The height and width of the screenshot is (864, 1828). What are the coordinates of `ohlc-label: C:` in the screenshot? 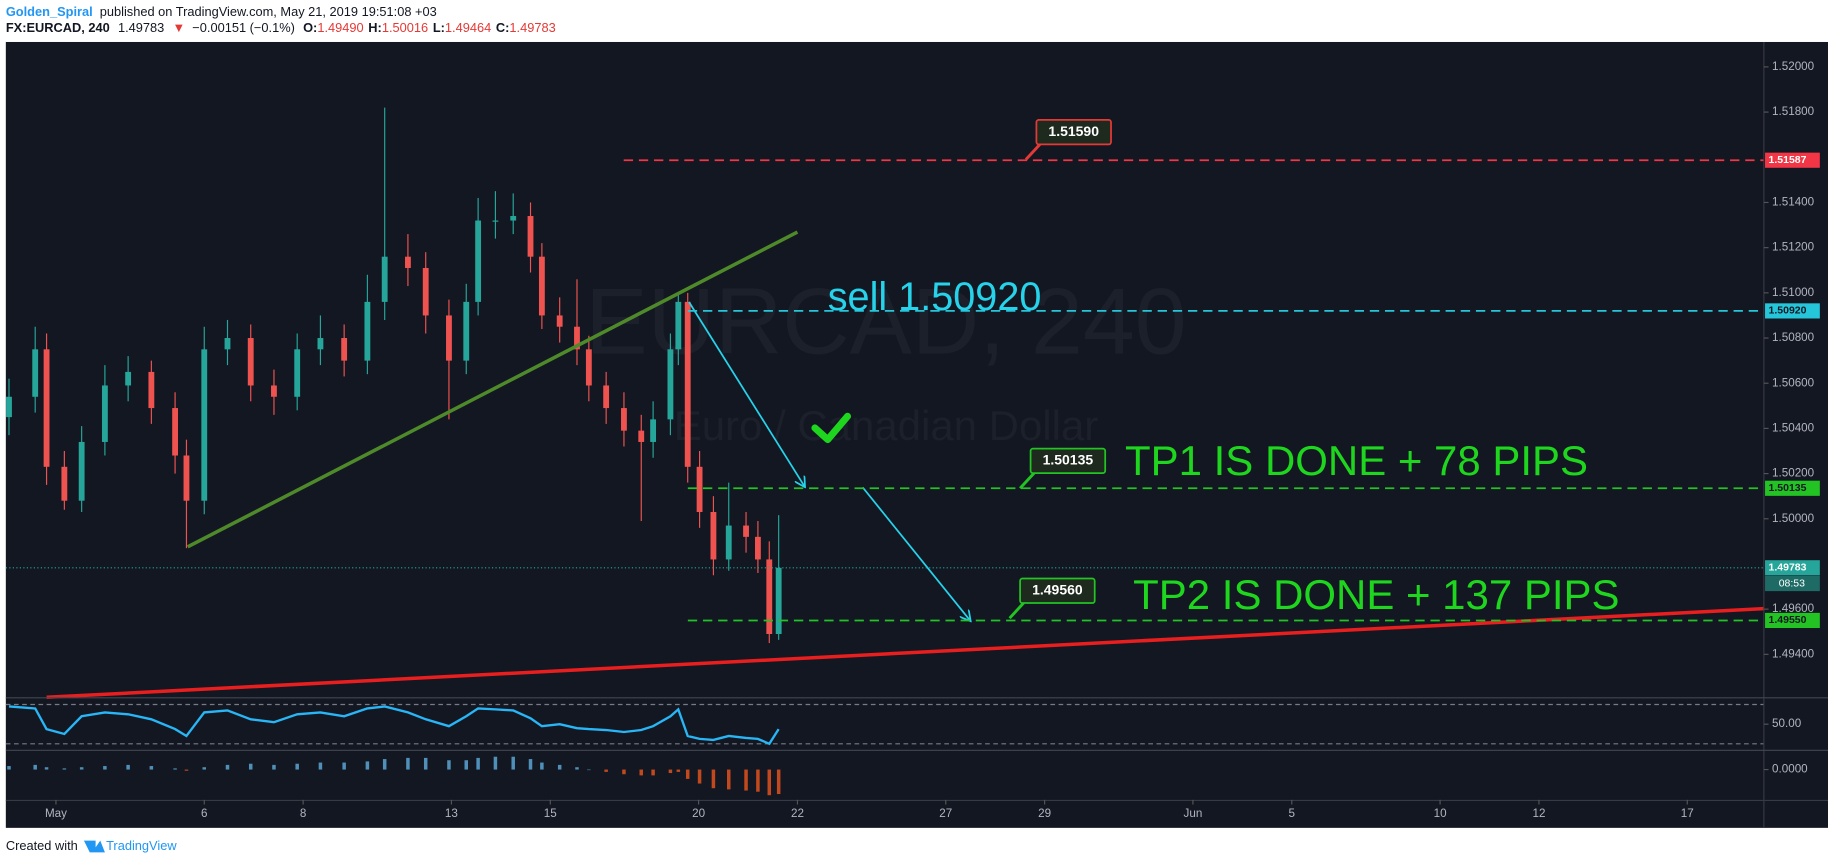 It's located at (503, 28).